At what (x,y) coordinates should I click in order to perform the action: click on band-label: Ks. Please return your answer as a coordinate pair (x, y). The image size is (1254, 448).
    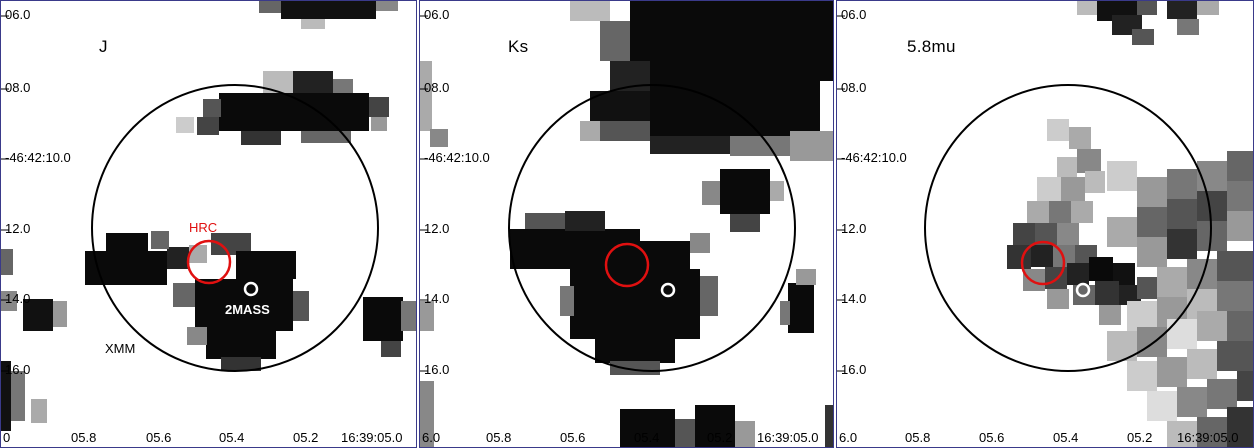
    Looking at the image, I should click on (518, 46).